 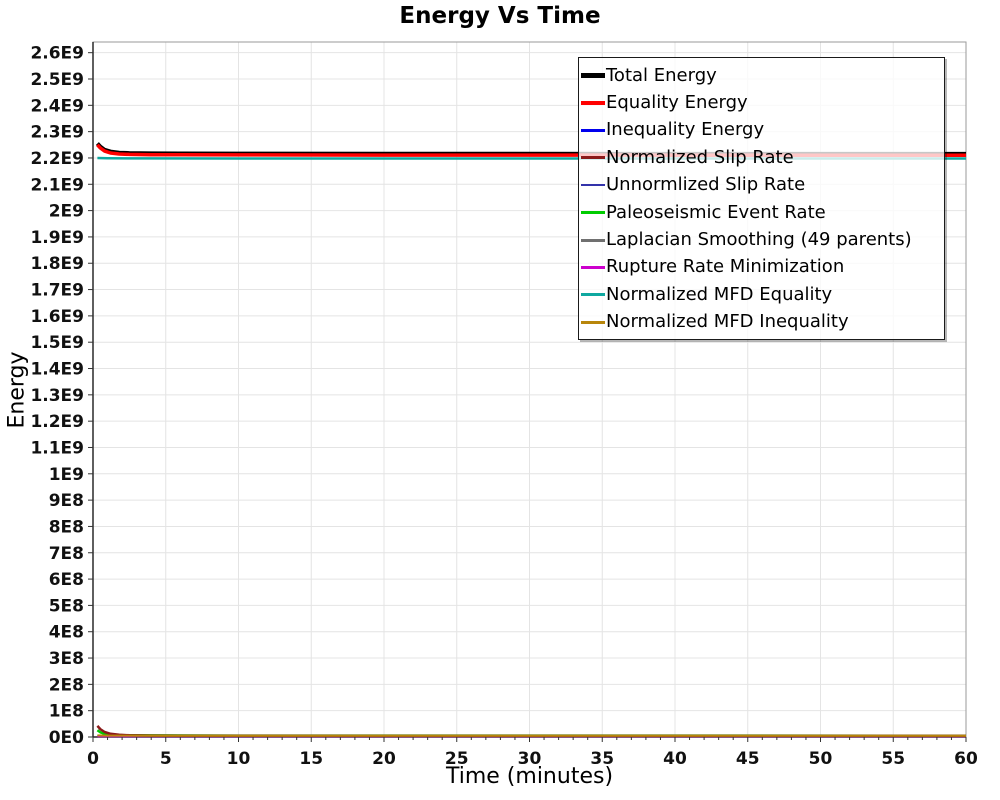 I want to click on legend-label: Total Energy, so click(x=661, y=75).